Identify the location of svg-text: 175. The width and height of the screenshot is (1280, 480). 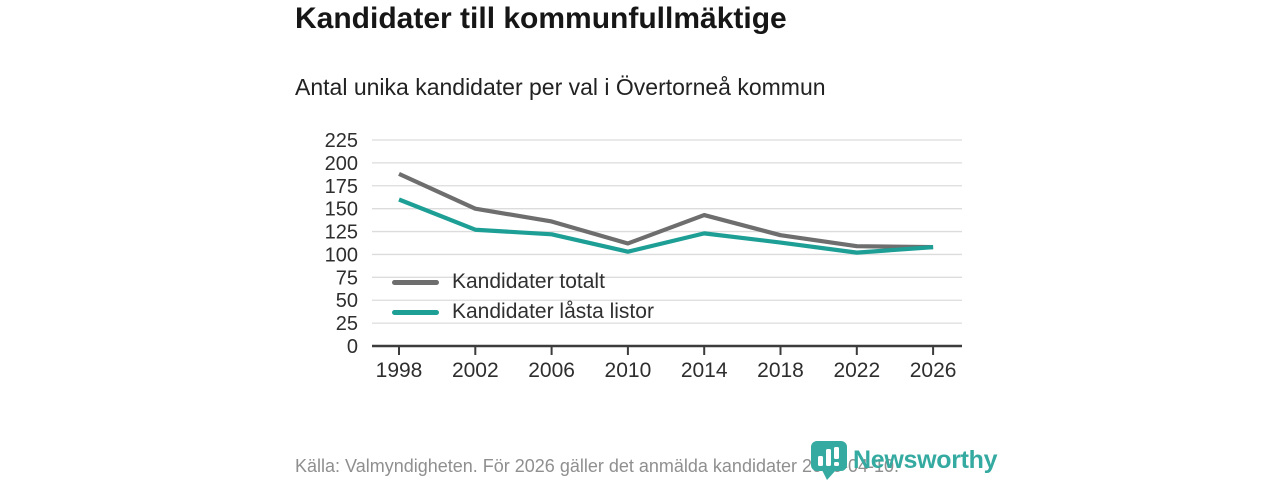
(341, 187).